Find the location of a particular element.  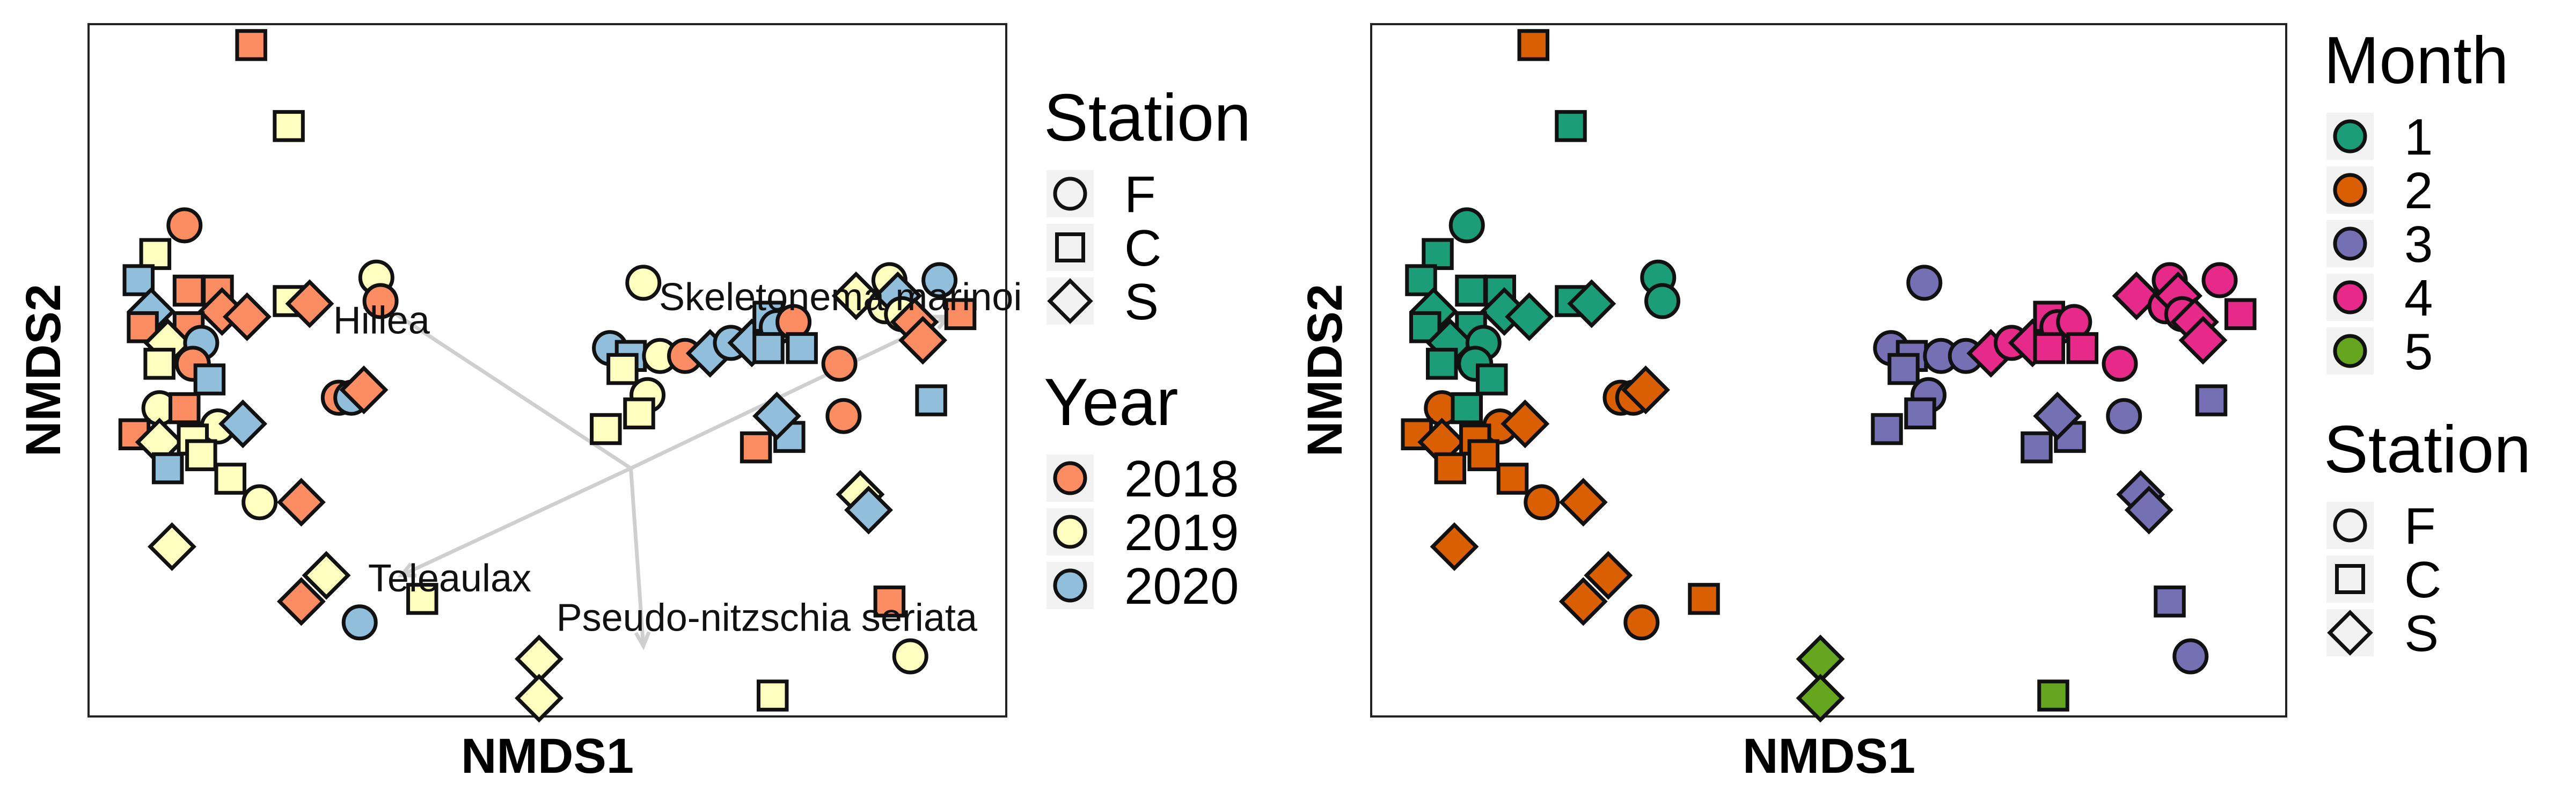

legend-label: 4 is located at coordinates (2418, 298).